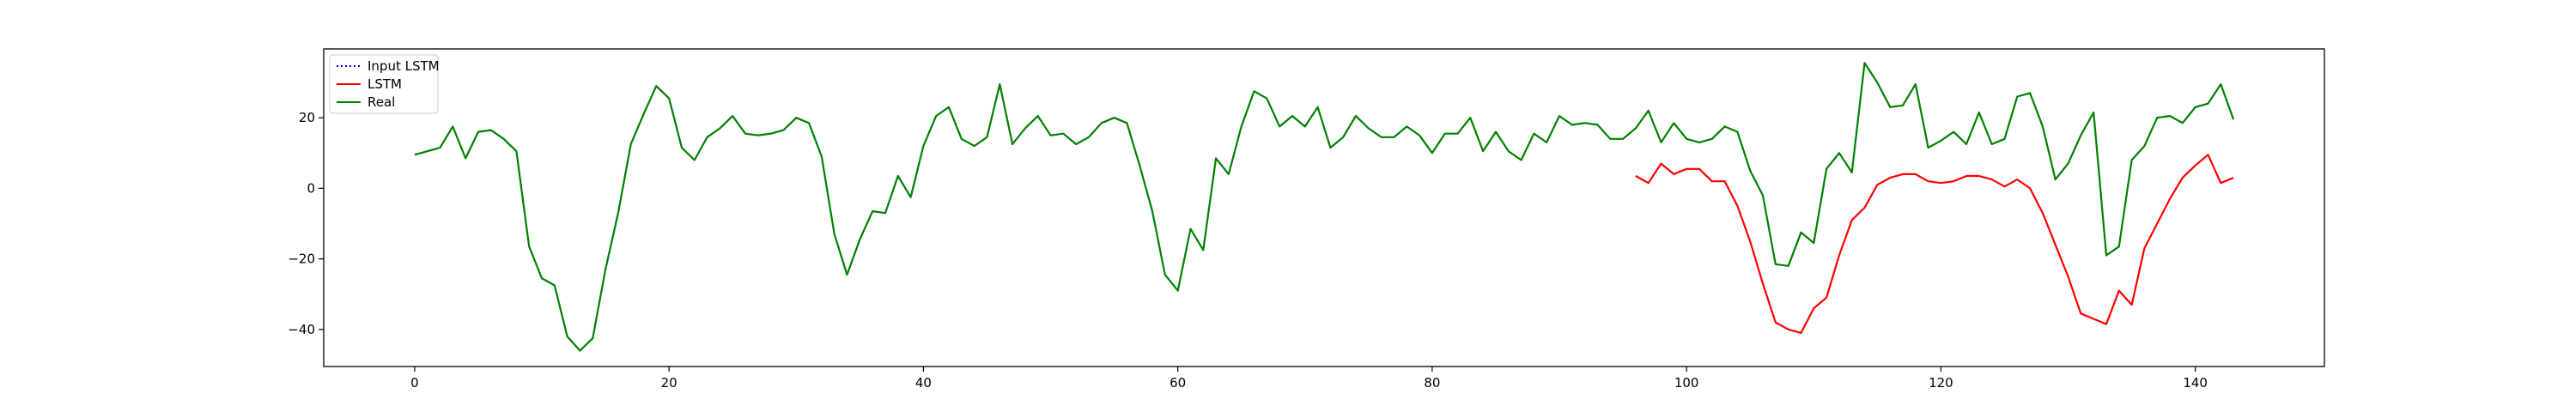 The image size is (2576, 412). What do you see at coordinates (414, 383) in the screenshot?
I see `x-tick-label: 0` at bounding box center [414, 383].